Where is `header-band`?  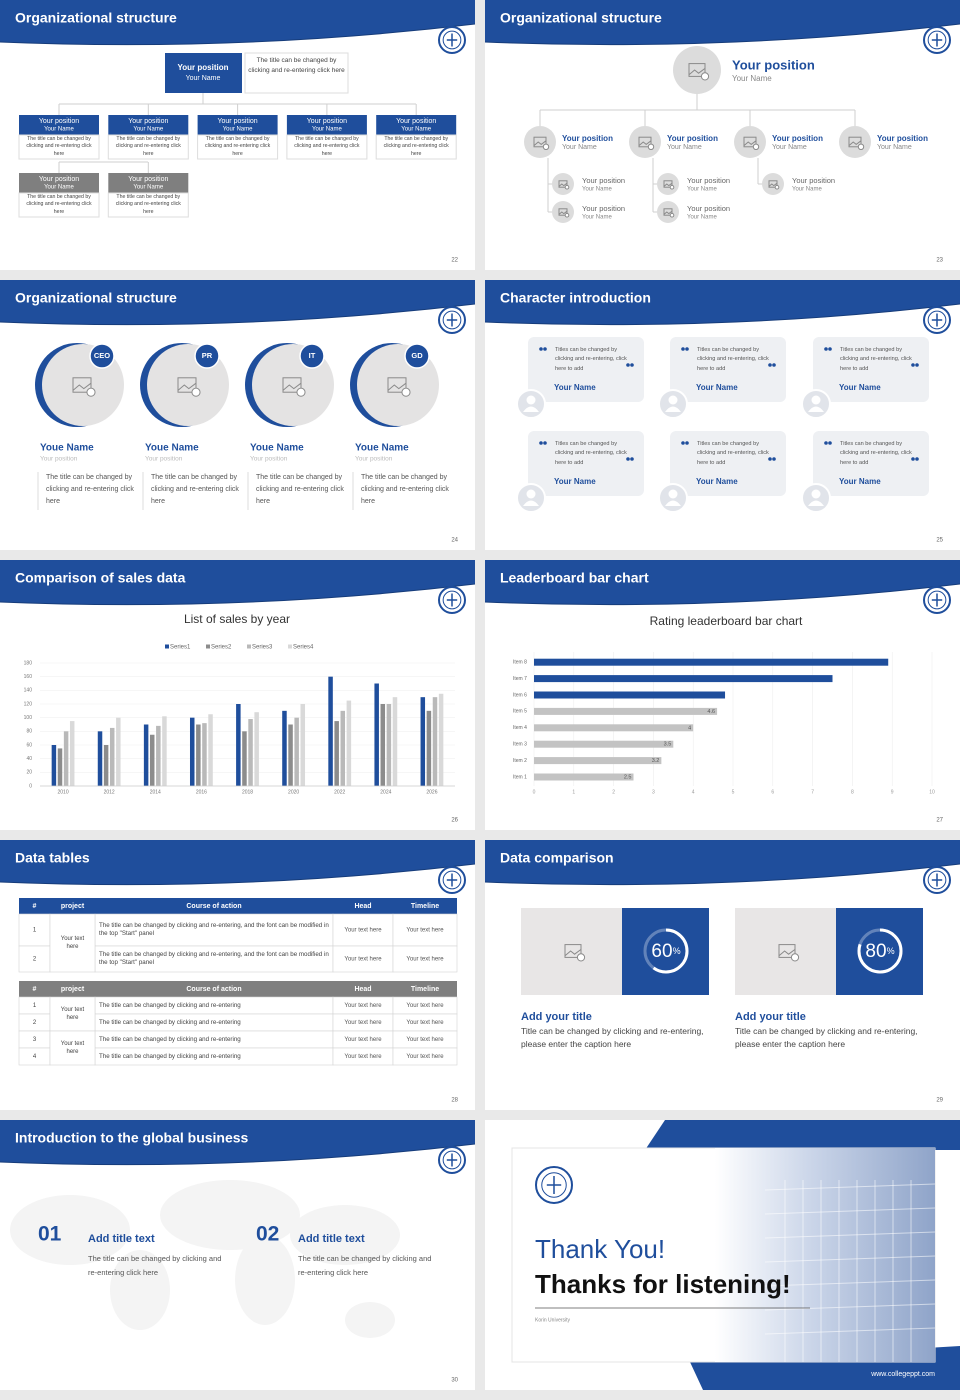 header-band is located at coordinates (722, 302).